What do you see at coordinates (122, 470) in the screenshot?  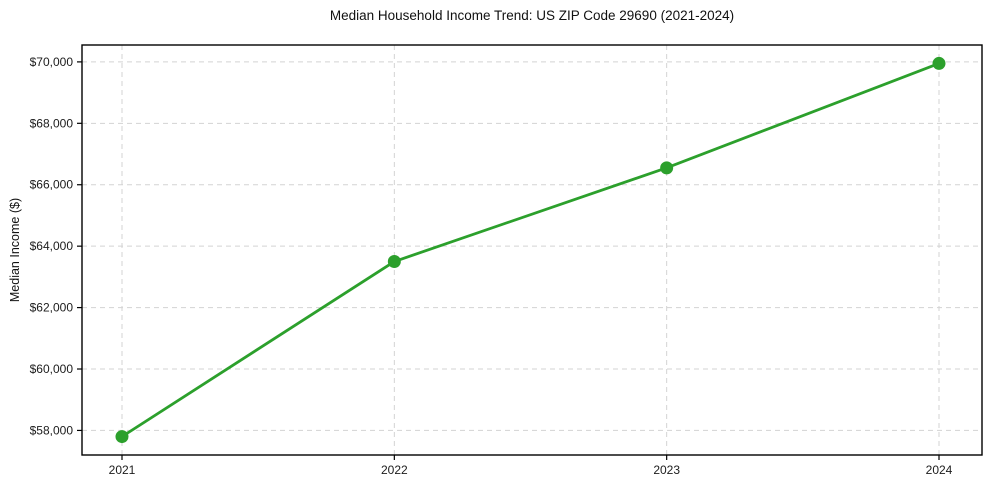 I see `x-tick-label: 2021` at bounding box center [122, 470].